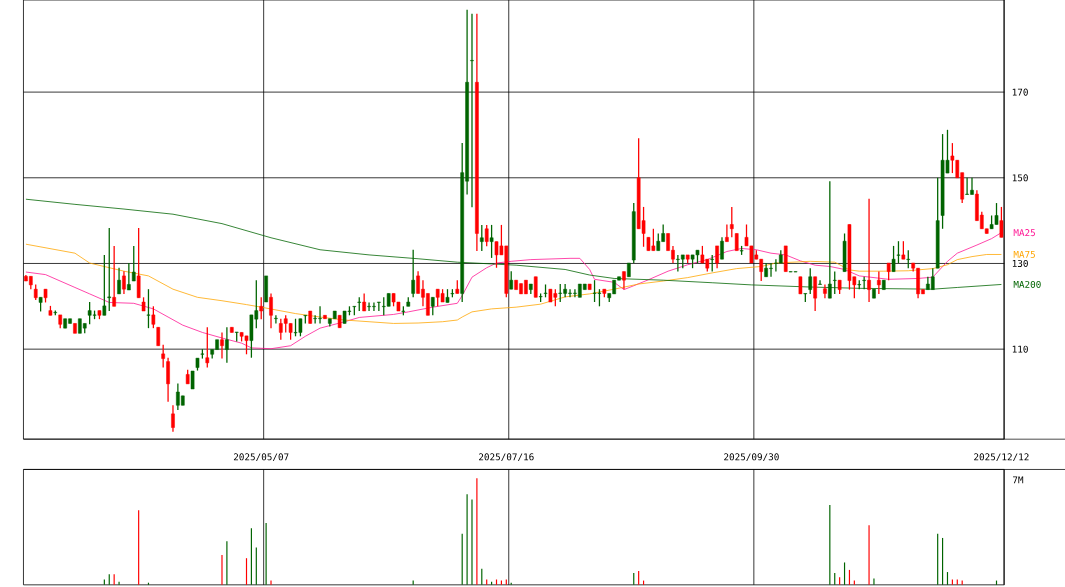  What do you see at coordinates (513, 283) in the screenshot?
I see `line-series` at bounding box center [513, 283].